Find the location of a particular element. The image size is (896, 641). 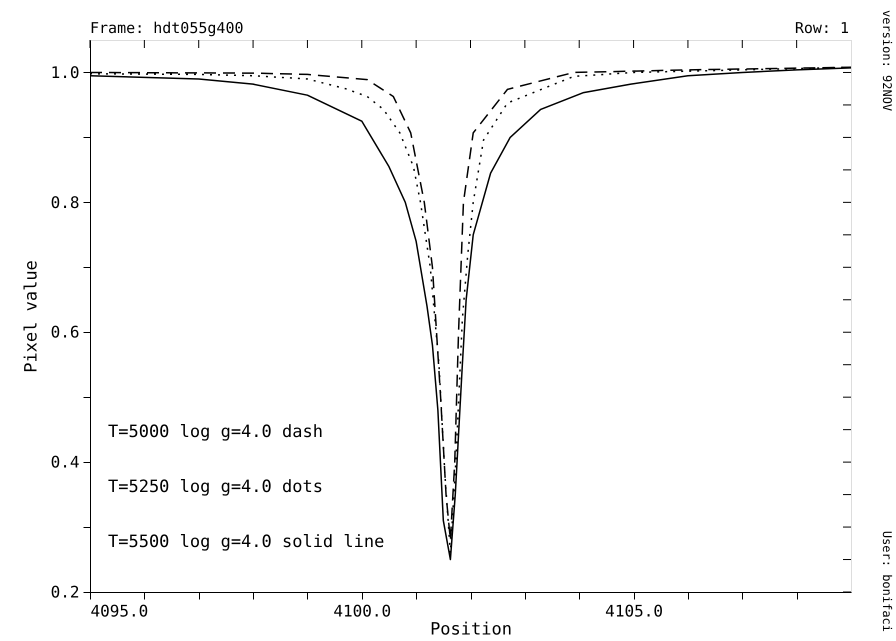

annotation: T=5000 log g=4.0 dash is located at coordinates (215, 432).